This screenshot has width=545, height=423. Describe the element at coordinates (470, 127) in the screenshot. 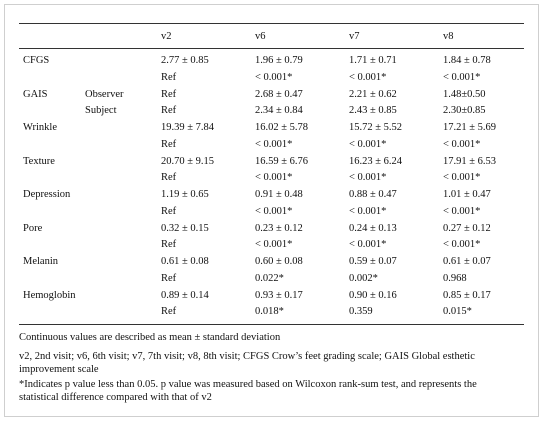

I see `table-cell: 17.21 ± 5.69` at that location.